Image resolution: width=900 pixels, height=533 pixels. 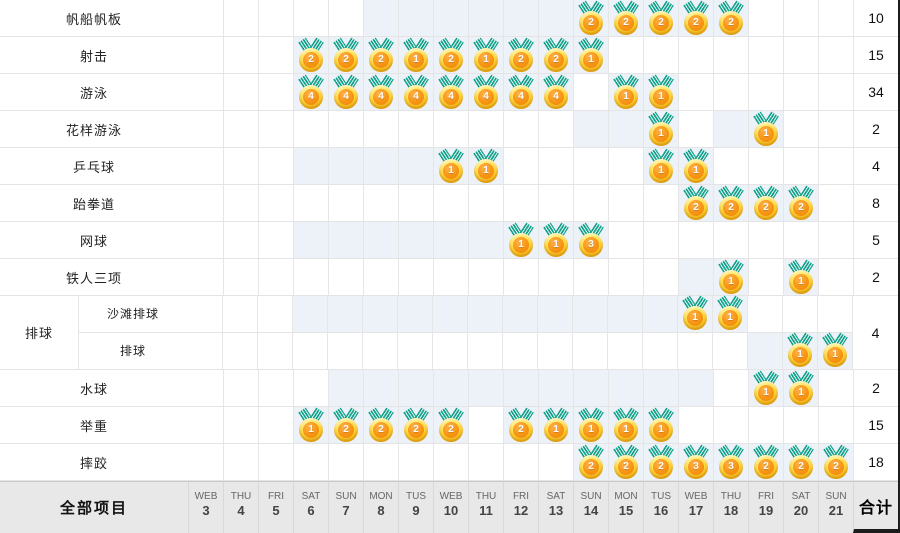 I want to click on day-cell-10: 4, so click(x=450, y=92).